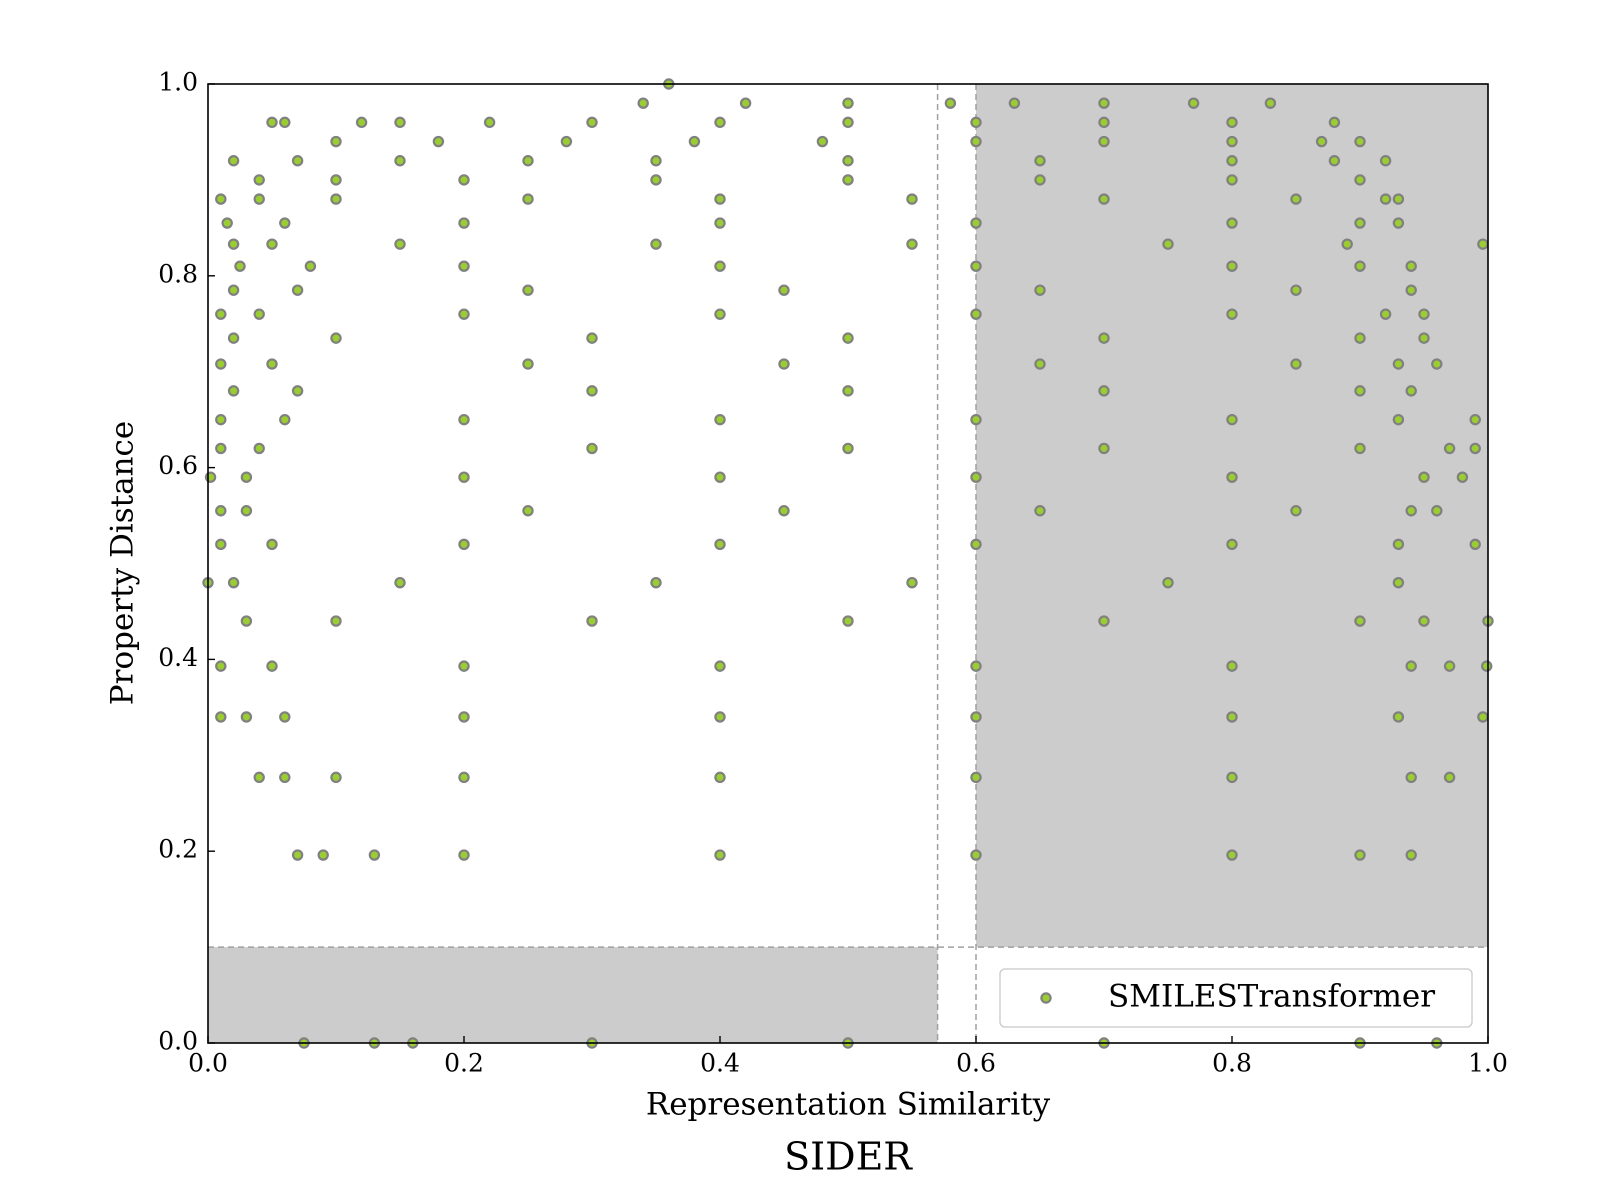 The height and width of the screenshot is (1200, 1600). Describe the element at coordinates (1232, 1063) in the screenshot. I see `x-tick-label: 0.8` at that location.